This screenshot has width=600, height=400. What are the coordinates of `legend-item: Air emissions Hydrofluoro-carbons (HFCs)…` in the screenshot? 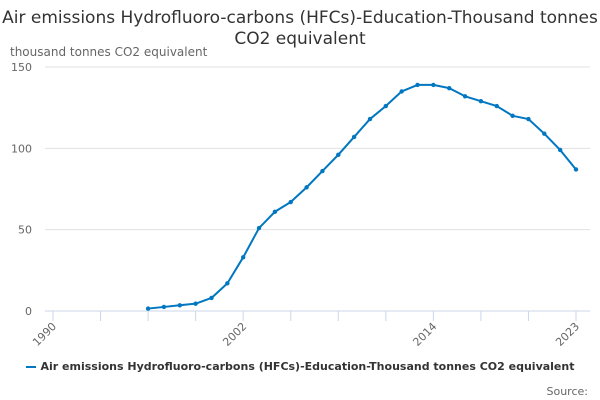 It's located at (300, 366).